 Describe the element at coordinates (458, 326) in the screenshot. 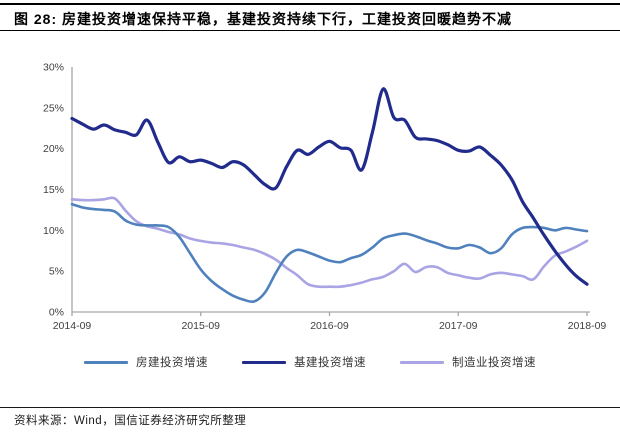

I see `svg-text: 2017-09` at that location.